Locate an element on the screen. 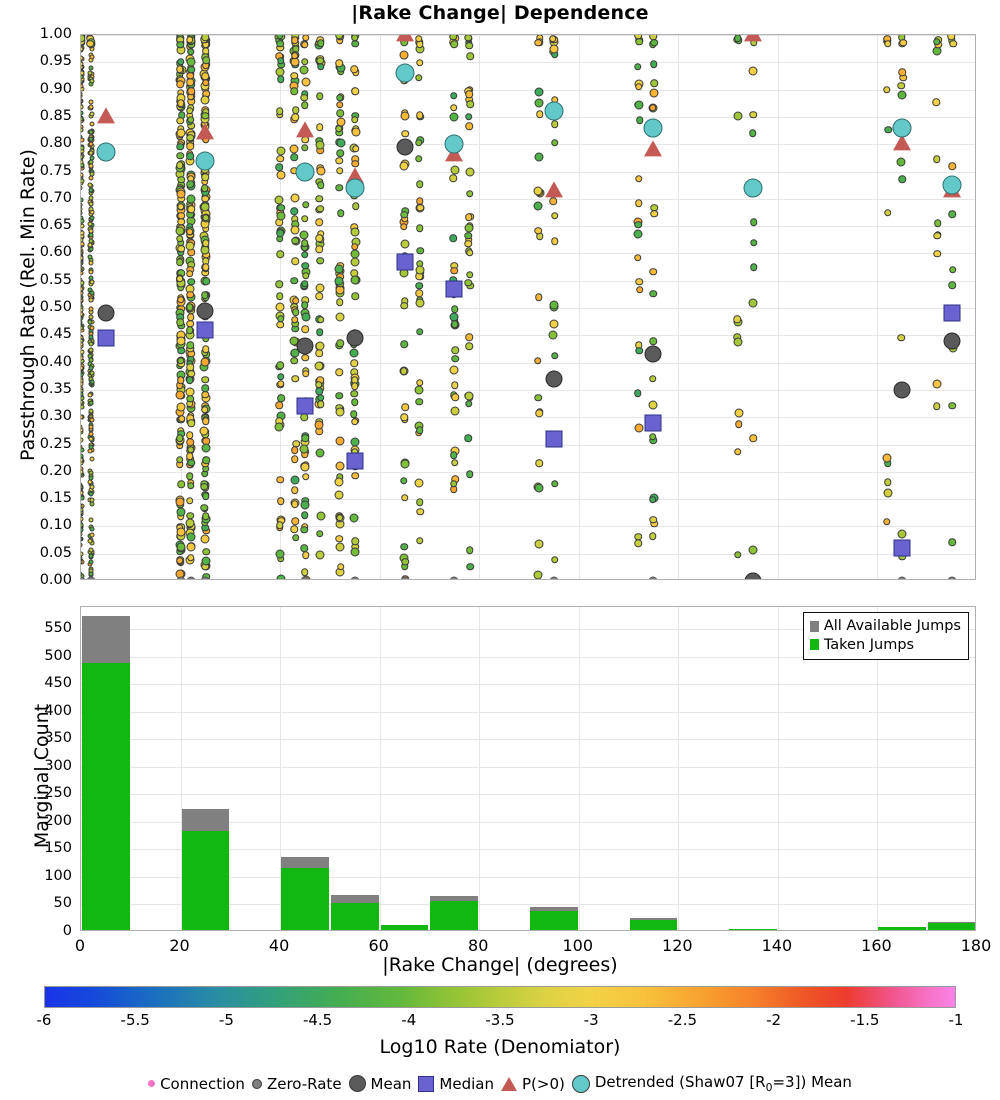  histogram-x-tick: 120 is located at coordinates (677, 945).